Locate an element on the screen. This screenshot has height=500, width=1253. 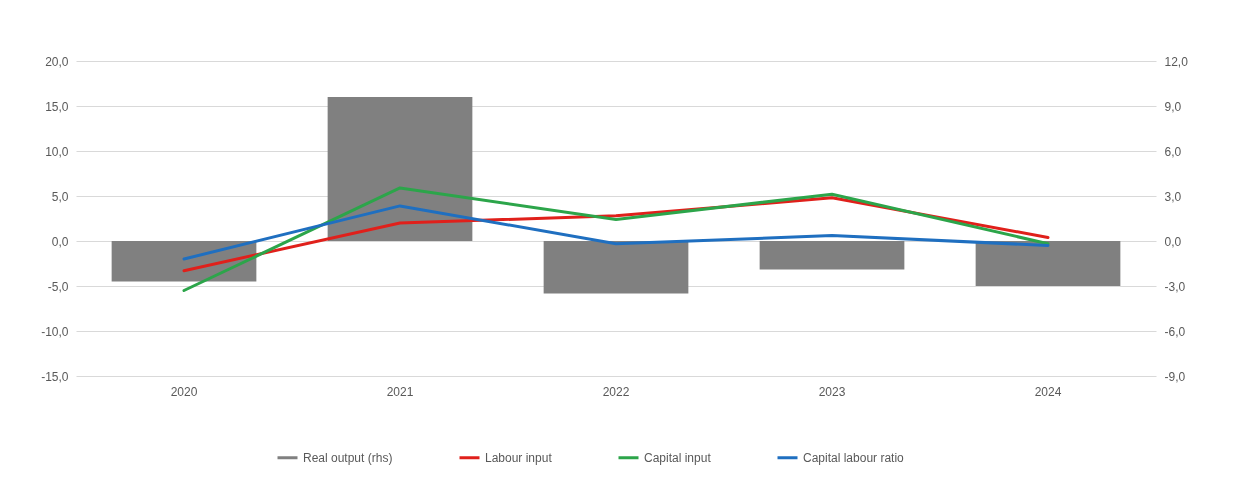
x-tick-label: 2021 is located at coordinates (400, 391).